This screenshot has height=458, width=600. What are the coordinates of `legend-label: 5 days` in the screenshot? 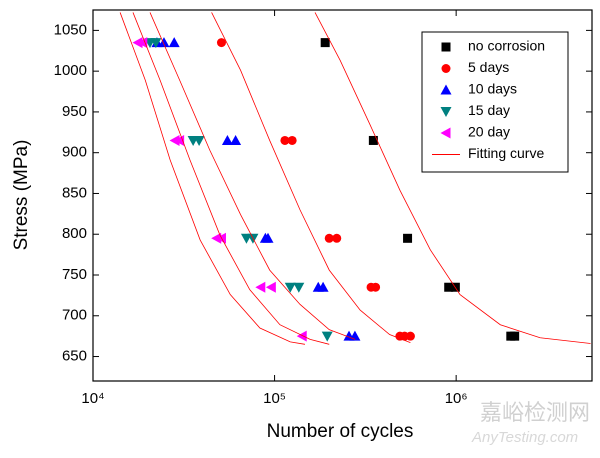 It's located at (488, 67).